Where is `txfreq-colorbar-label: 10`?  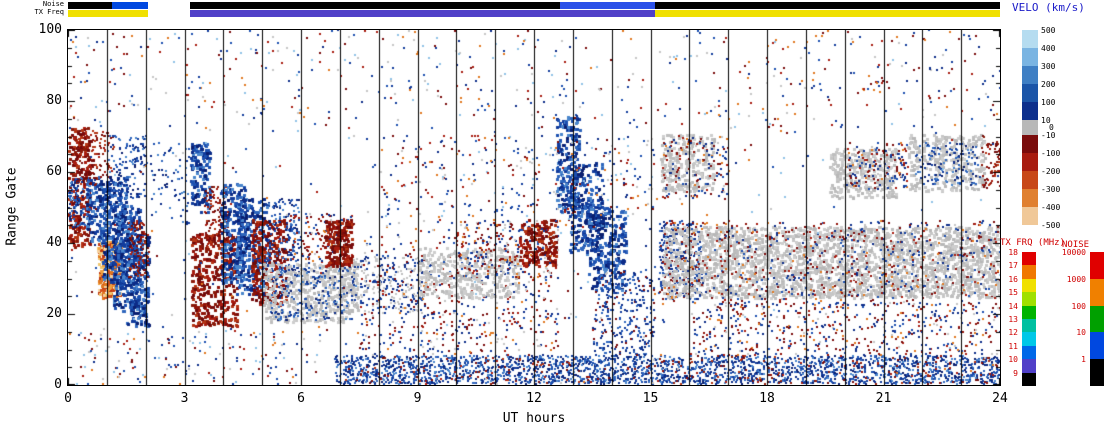 txfreq-colorbar-label: 10 is located at coordinates (1013, 360).